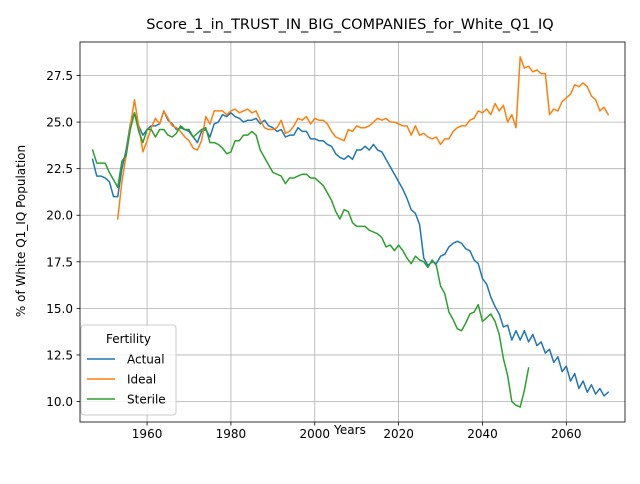  Describe the element at coordinates (482, 434) in the screenshot. I see `x-tick-label: 2040` at that location.